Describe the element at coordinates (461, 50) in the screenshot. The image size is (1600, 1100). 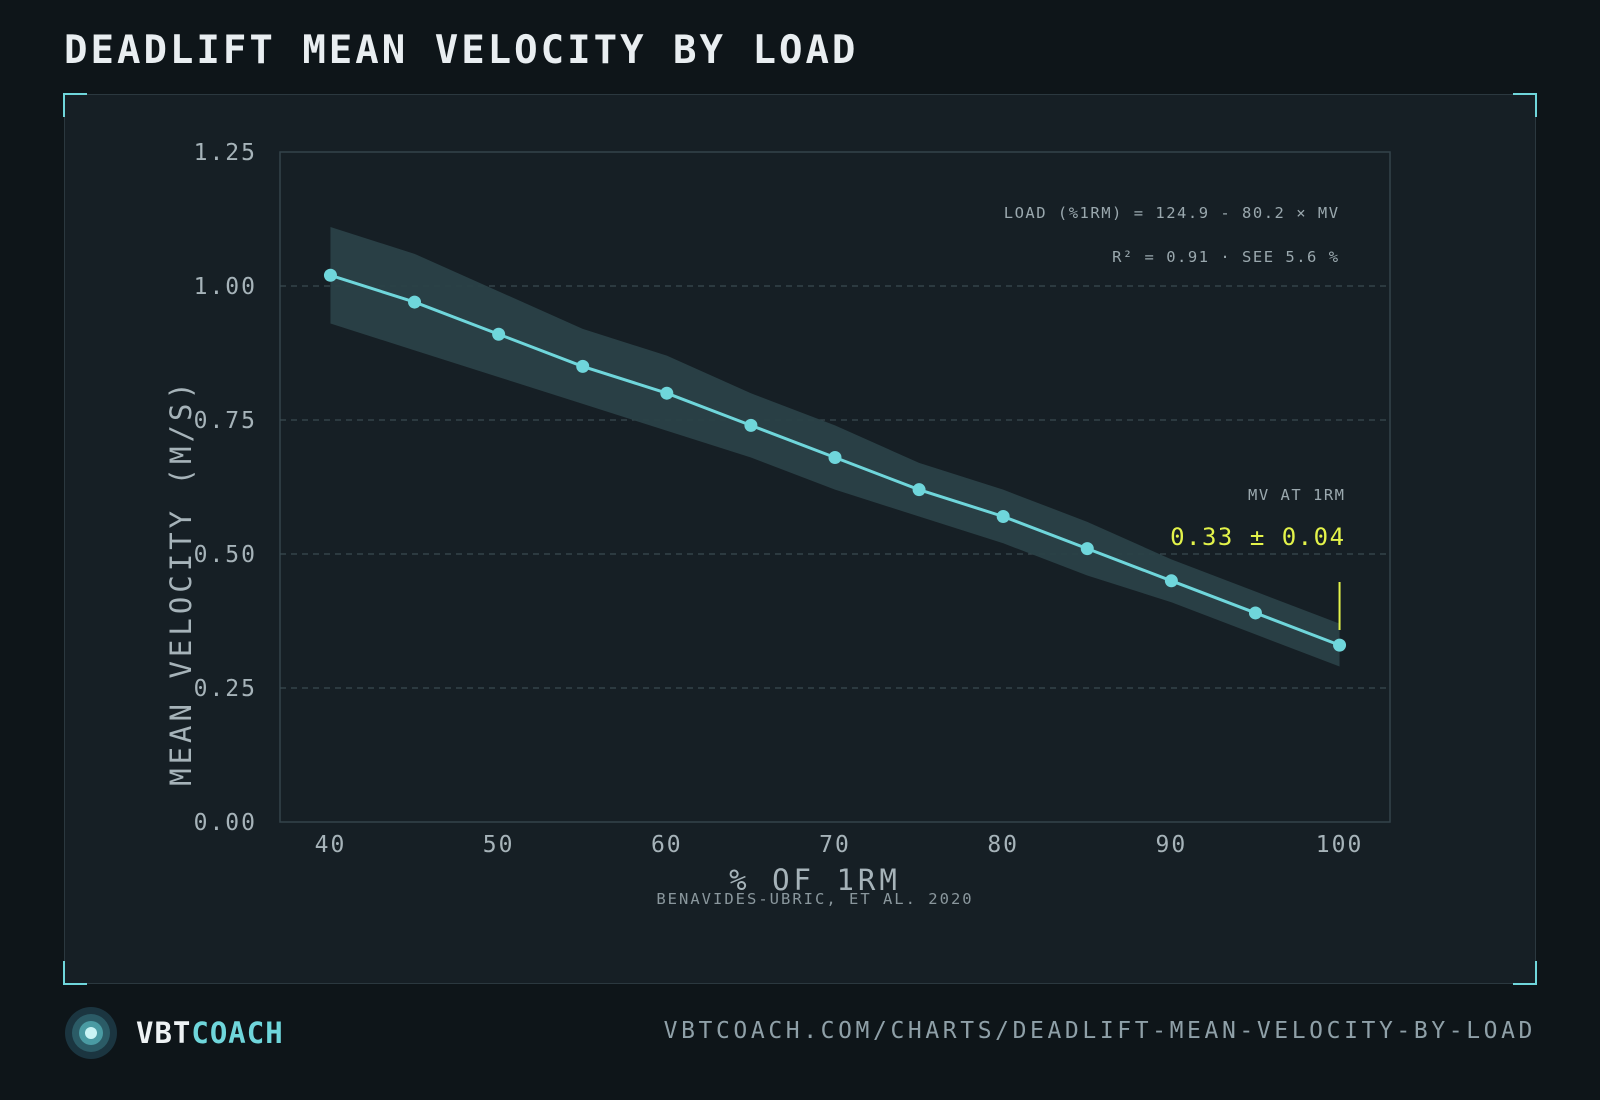
I see `page-title: DEADLIFT MEAN VELOCITY BY LOAD` at that location.